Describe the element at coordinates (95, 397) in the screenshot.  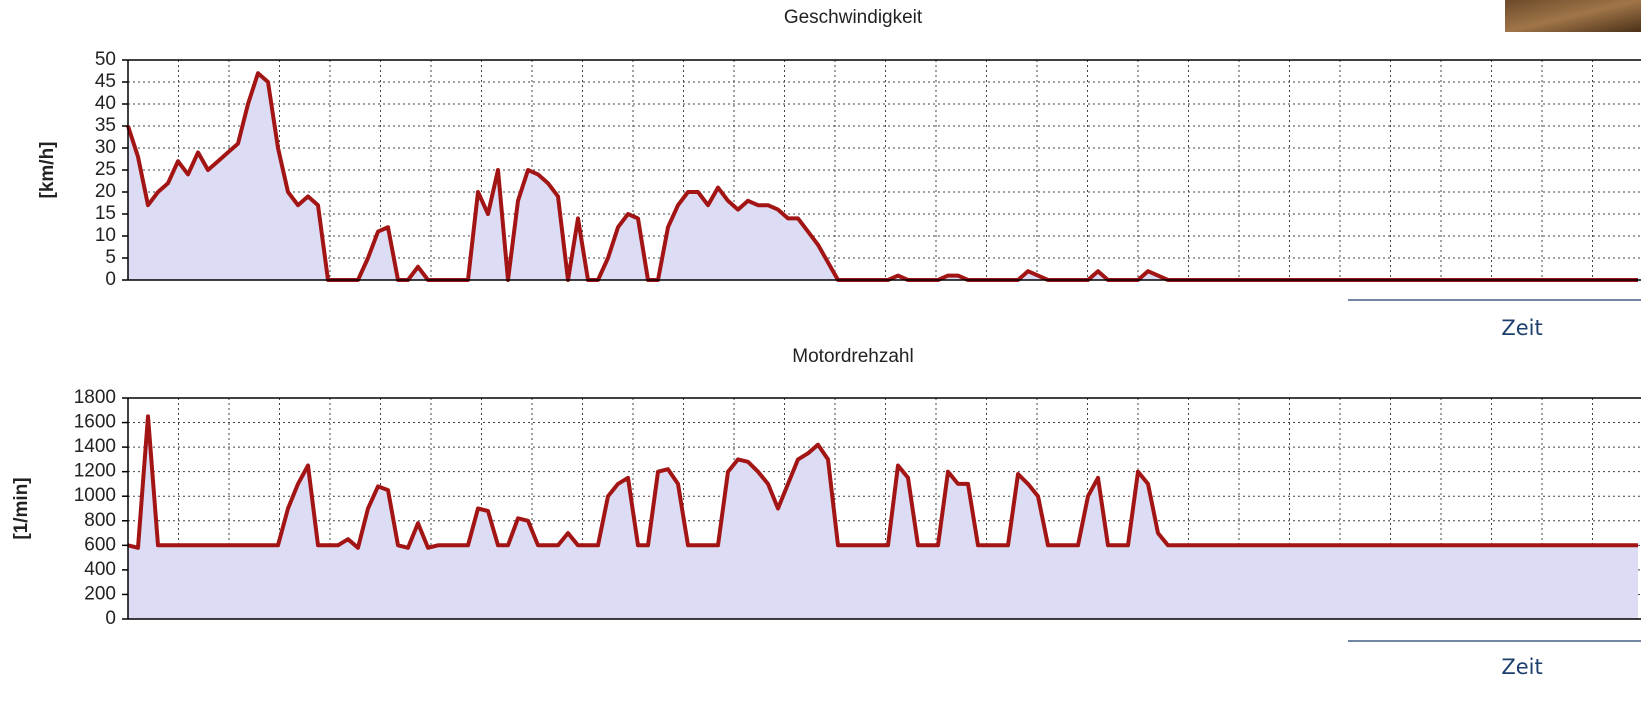
I see `y-tick-label: 1800` at that location.